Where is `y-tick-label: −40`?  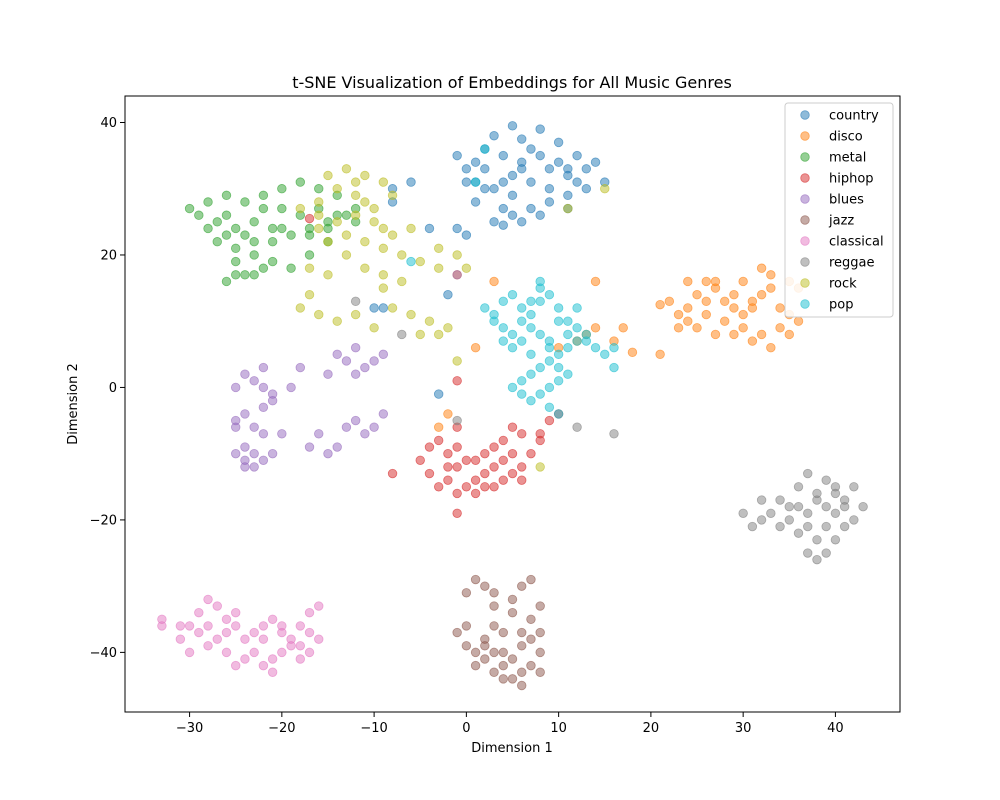
y-tick-label: −40 is located at coordinates (103, 653).